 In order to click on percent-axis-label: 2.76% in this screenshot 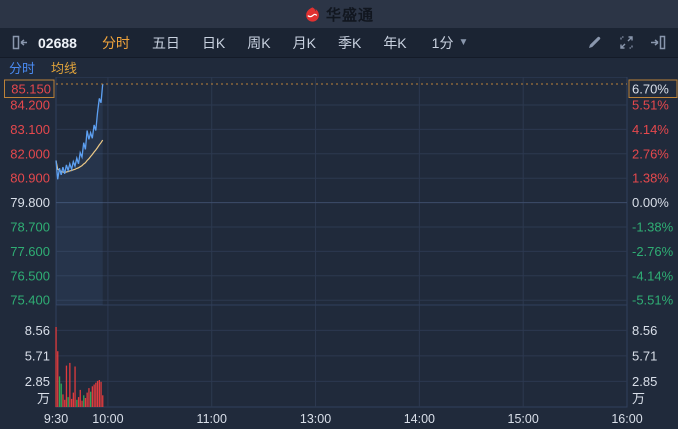, I will do `click(650, 153)`.